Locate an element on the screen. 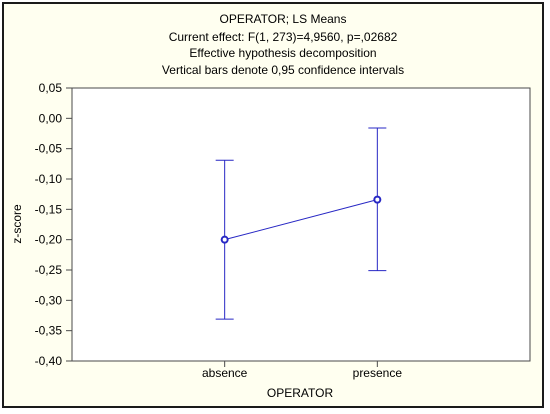  series-line is located at coordinates (301, 220).